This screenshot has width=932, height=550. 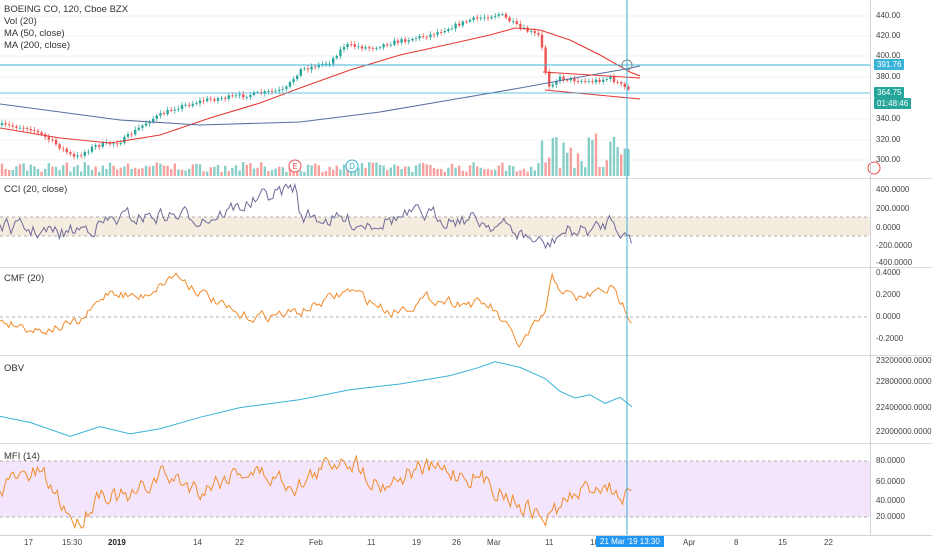 What do you see at coordinates (36, 189) in the screenshot?
I see `cci-legend: CCI (20, close)` at bounding box center [36, 189].